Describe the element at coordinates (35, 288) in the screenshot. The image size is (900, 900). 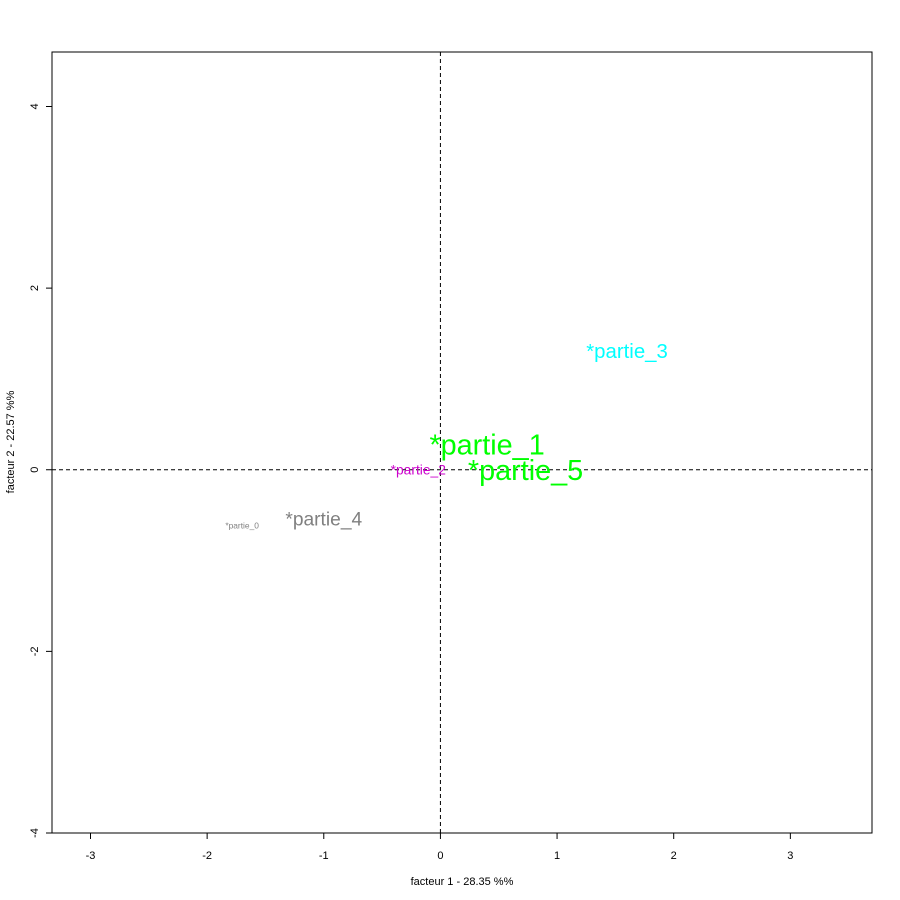
I see `y-tick-label: 2` at that location.